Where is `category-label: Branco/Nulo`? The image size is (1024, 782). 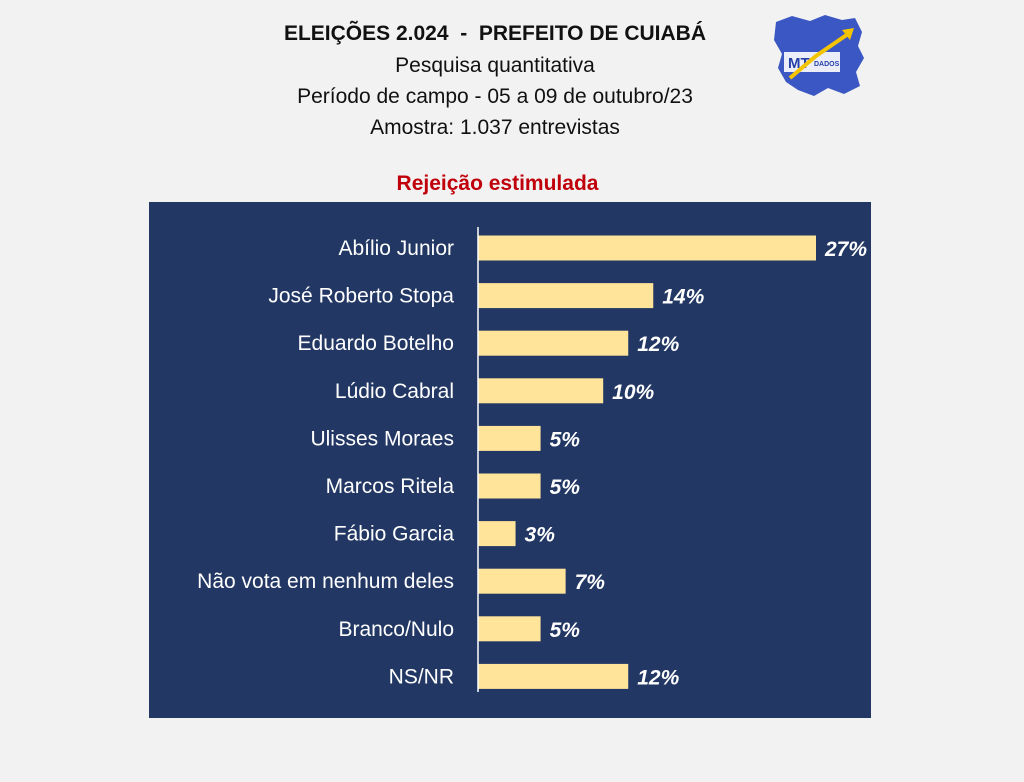 category-label: Branco/Nulo is located at coordinates (396, 629).